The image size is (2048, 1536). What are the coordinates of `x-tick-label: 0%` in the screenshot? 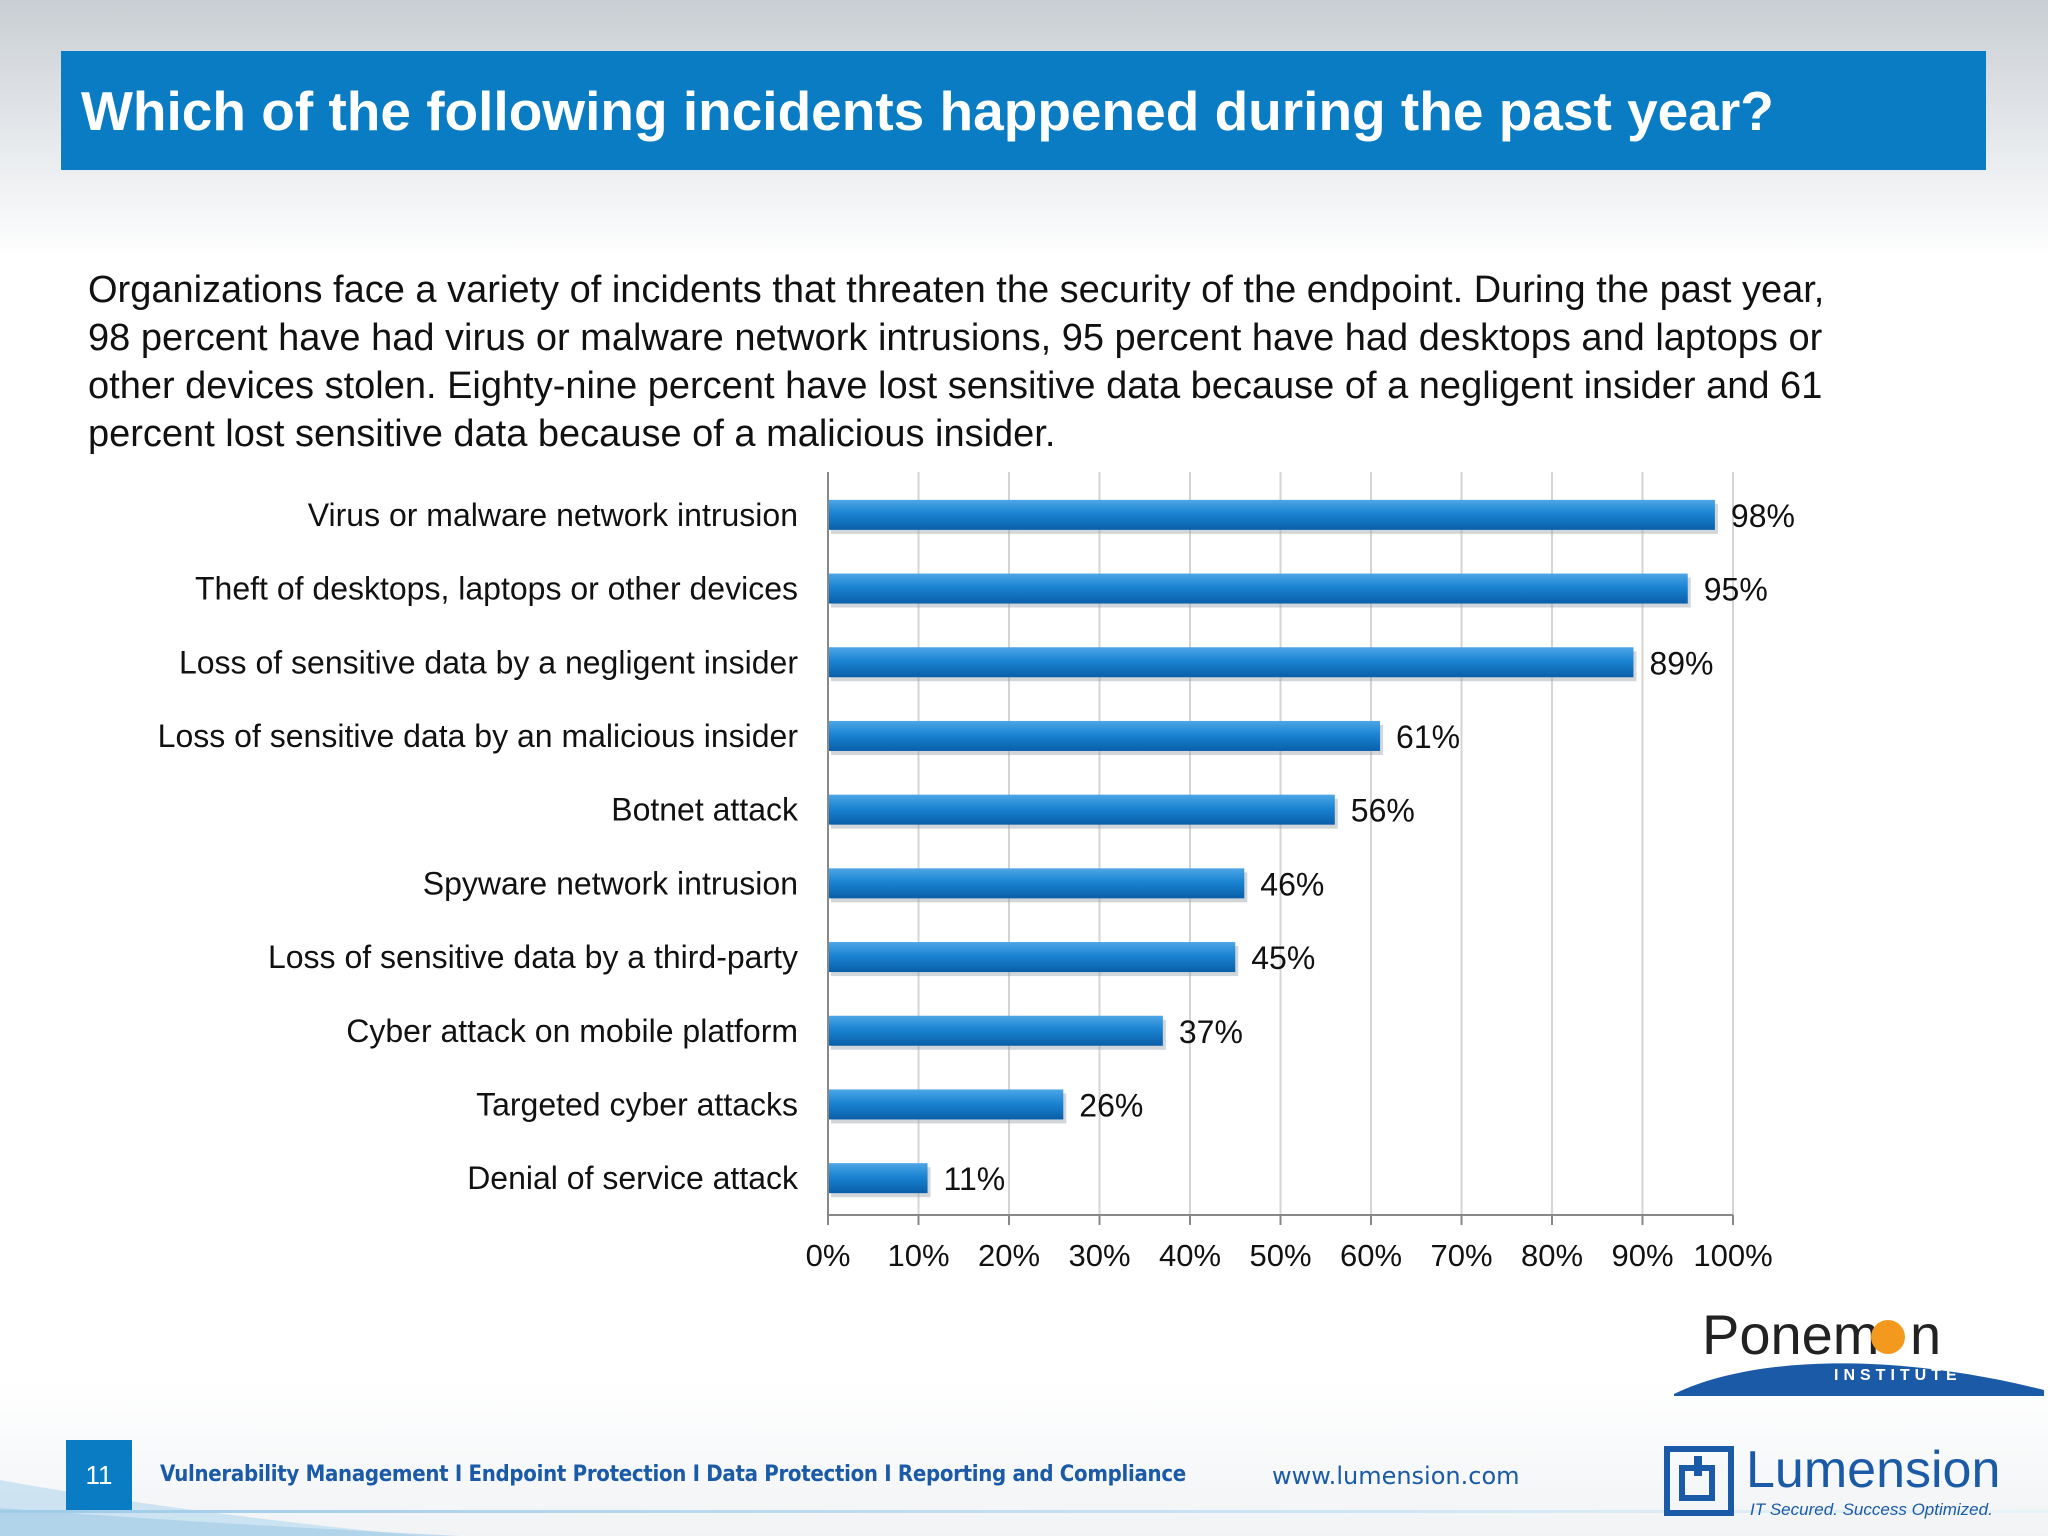 It's located at (828, 1255).